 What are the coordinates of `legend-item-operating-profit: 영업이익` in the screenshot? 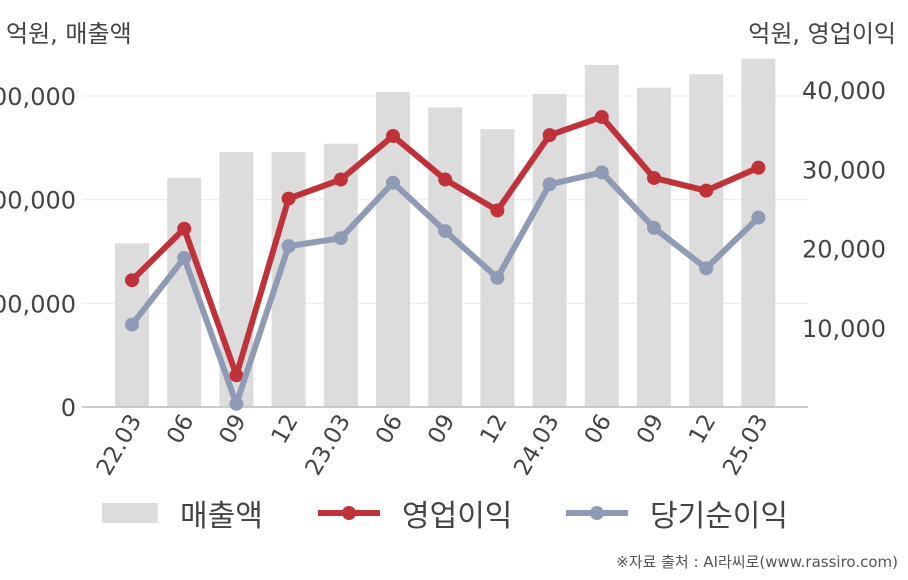 It's located at (415, 513).